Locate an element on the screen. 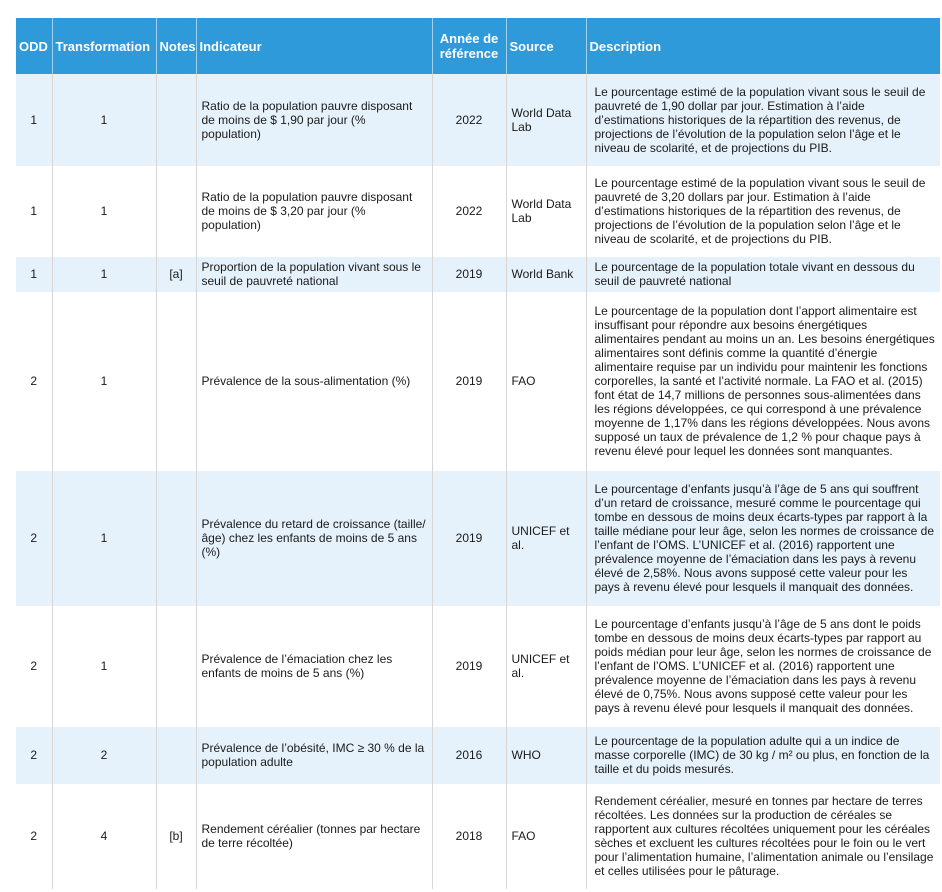 This screenshot has width=942, height=892. header-transformation: Transformation is located at coordinates (104, 46).